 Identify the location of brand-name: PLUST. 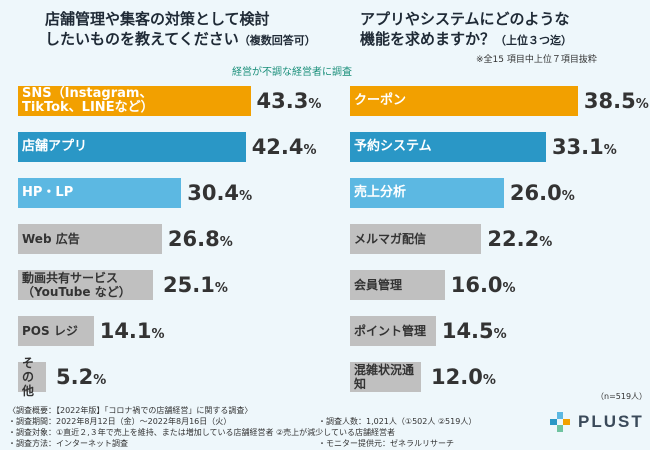
(611, 421).